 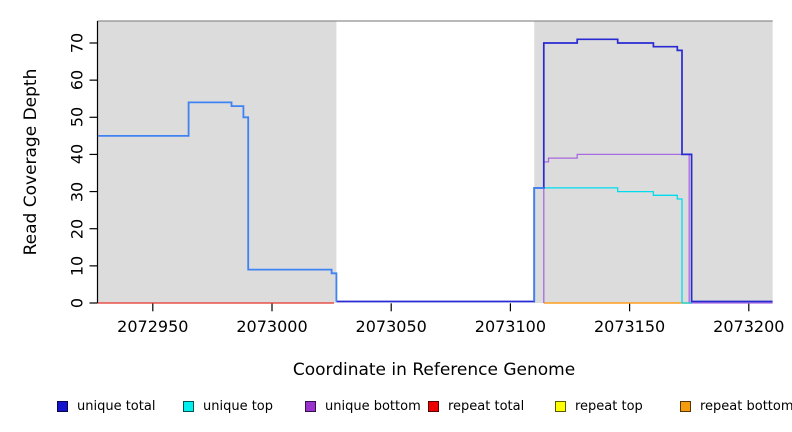 I want to click on y-tick-label: 20, so click(x=77, y=228).